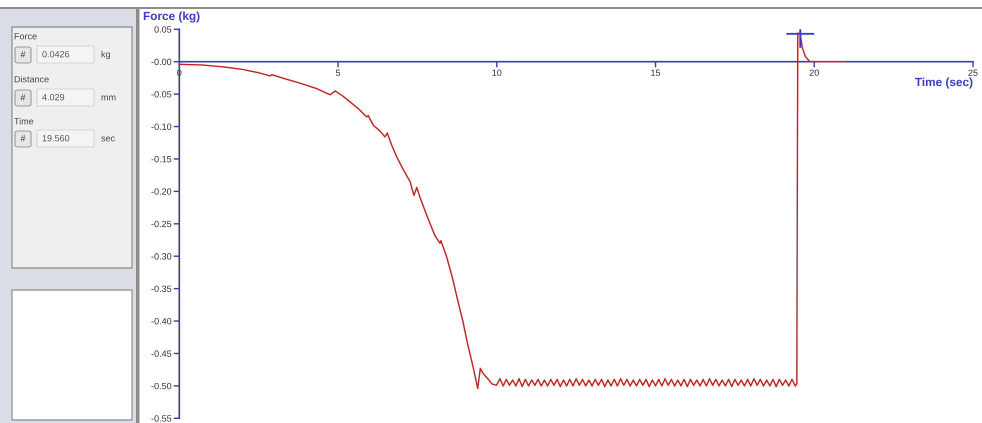 Image resolution: width=982 pixels, height=423 pixels. I want to click on text: Force, so click(25, 36).